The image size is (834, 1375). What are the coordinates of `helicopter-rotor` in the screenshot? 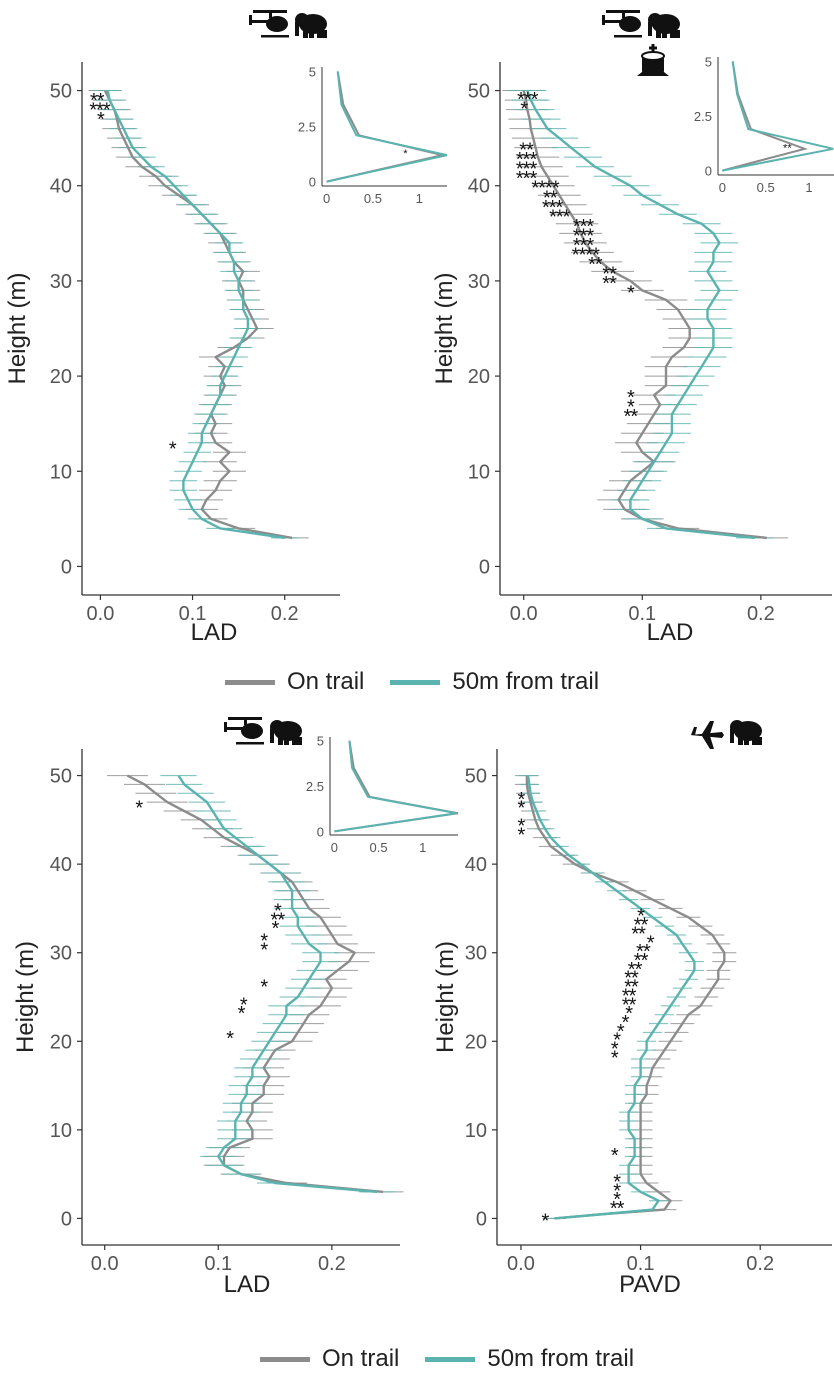 It's located at (270, 11).